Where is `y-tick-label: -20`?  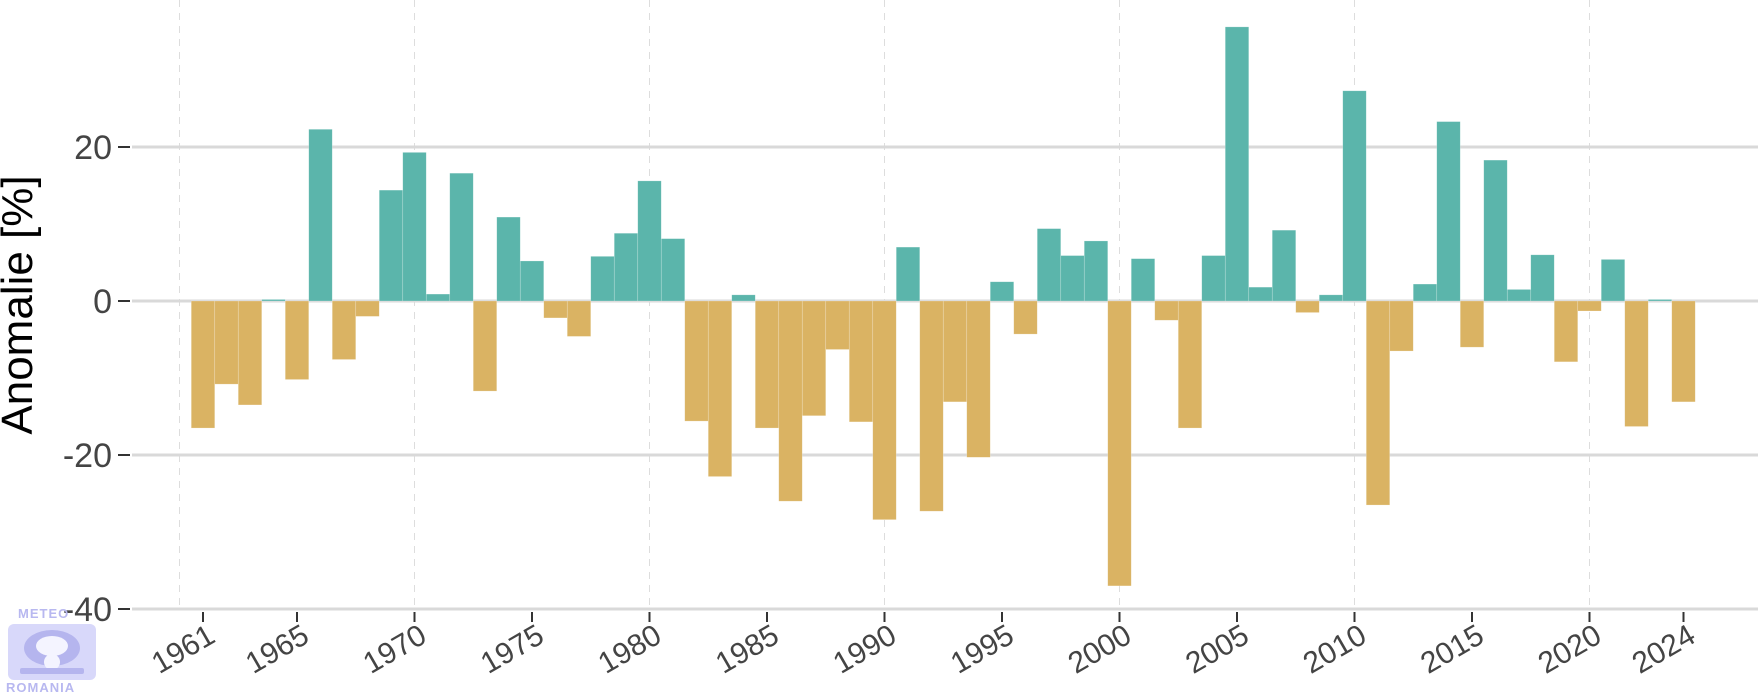 y-tick-label: -20 is located at coordinates (87, 456).